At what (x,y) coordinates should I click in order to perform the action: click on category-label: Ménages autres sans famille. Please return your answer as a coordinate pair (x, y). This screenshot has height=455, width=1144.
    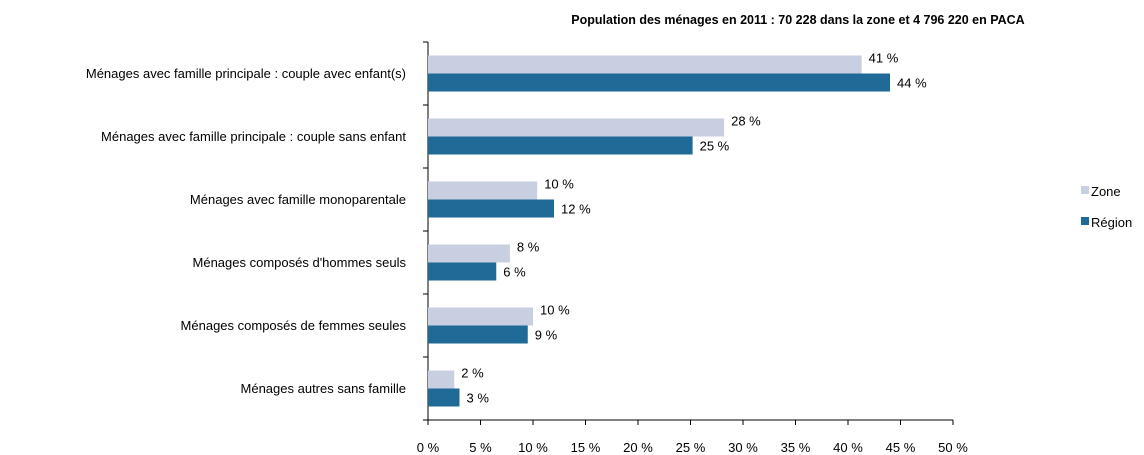
    Looking at the image, I should click on (323, 388).